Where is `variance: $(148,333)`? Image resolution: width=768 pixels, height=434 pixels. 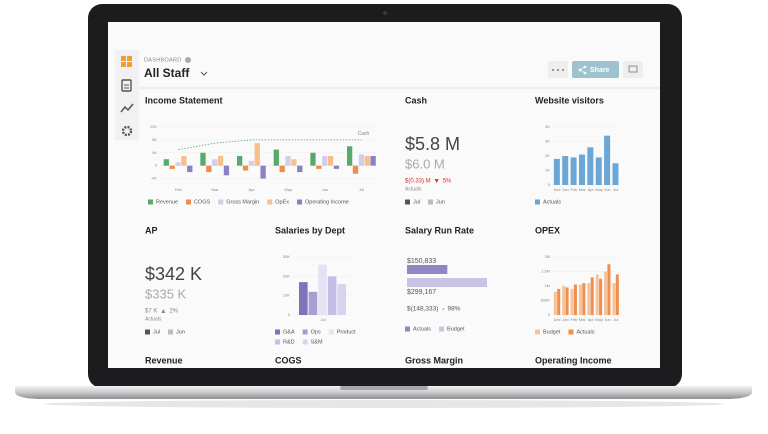
variance: $(148,333) is located at coordinates (422, 309).